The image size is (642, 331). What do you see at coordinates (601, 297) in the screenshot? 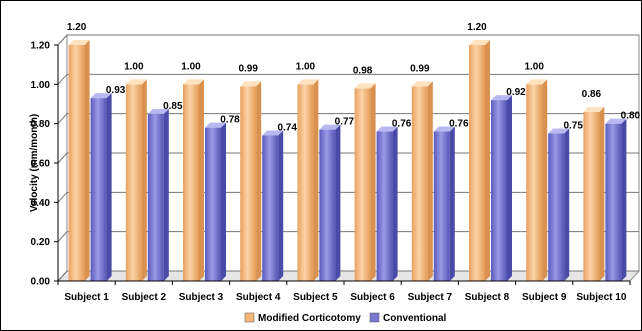
I see `x-tick-label: Subject 10` at bounding box center [601, 297].